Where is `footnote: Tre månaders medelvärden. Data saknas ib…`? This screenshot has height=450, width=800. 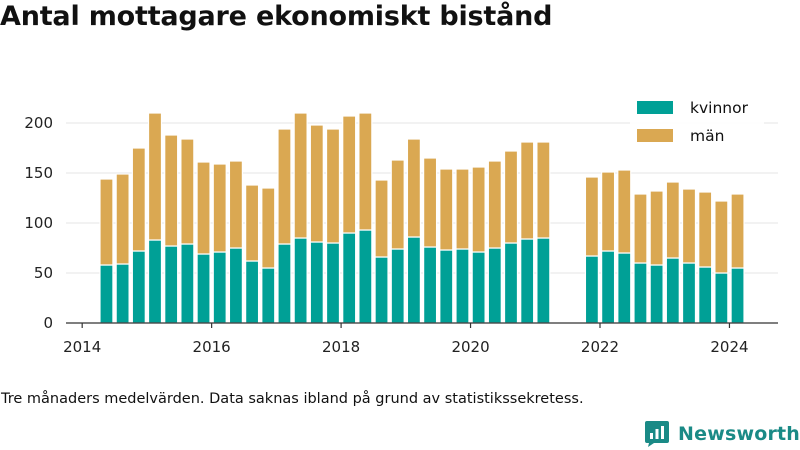 footnote: Tre månaders medelvärden. Data saknas ib… is located at coordinates (292, 399).